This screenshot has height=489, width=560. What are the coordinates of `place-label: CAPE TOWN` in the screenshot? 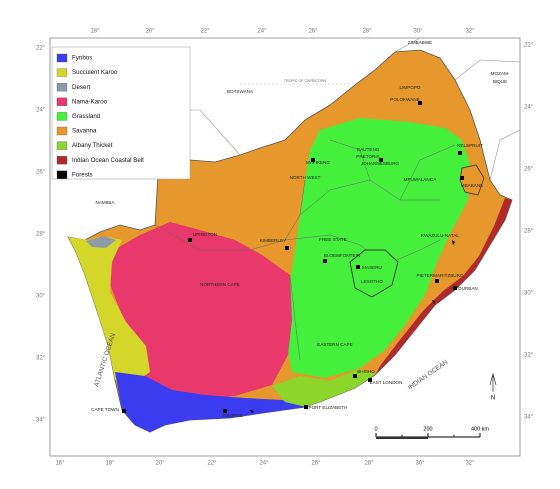 It's located at (105, 409).